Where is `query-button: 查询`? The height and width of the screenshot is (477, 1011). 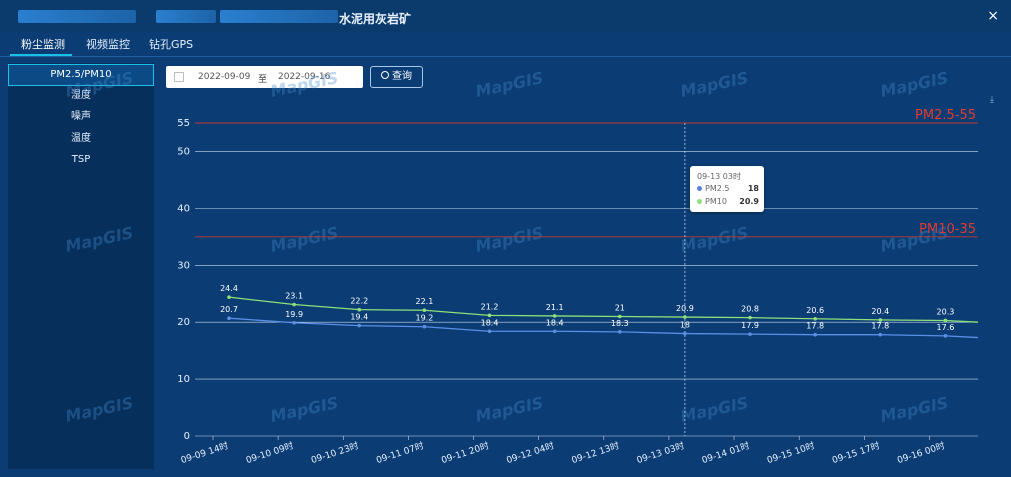 query-button: 查询 is located at coordinates (396, 77).